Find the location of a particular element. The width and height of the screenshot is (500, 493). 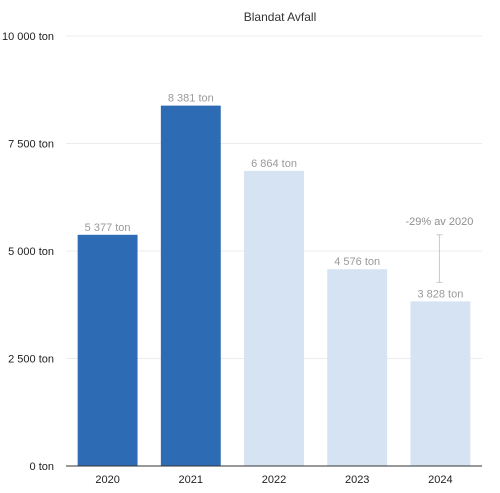

x-tick-label-2022: 2022 is located at coordinates (274, 480).